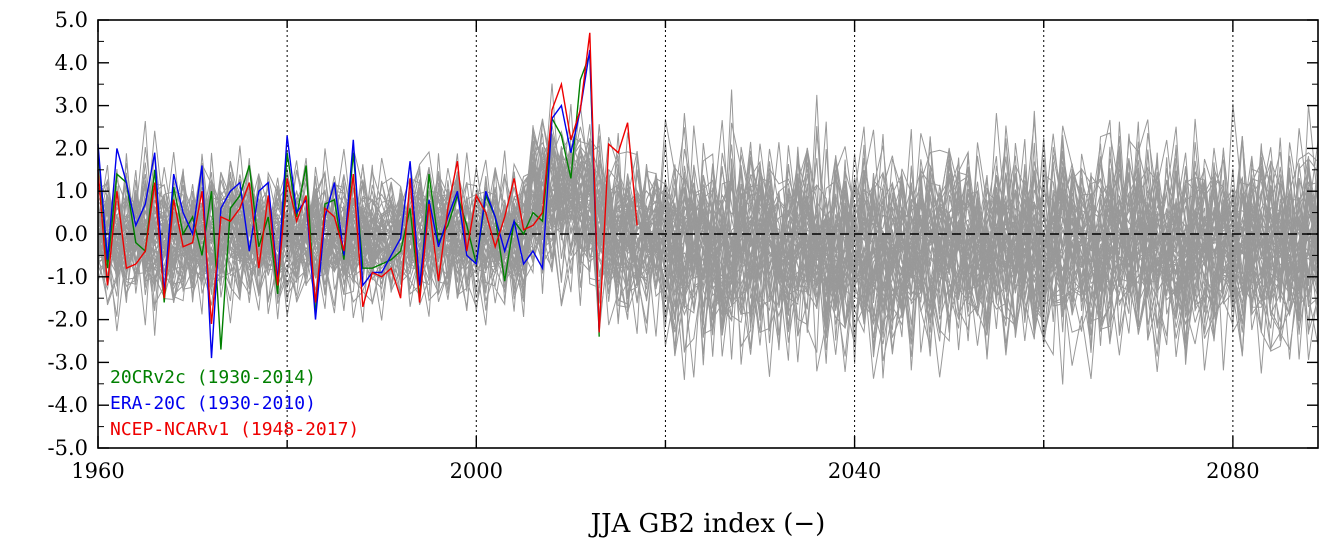  Describe the element at coordinates (71, 63) in the screenshot. I see `y-tick-label: 4.0` at that location.